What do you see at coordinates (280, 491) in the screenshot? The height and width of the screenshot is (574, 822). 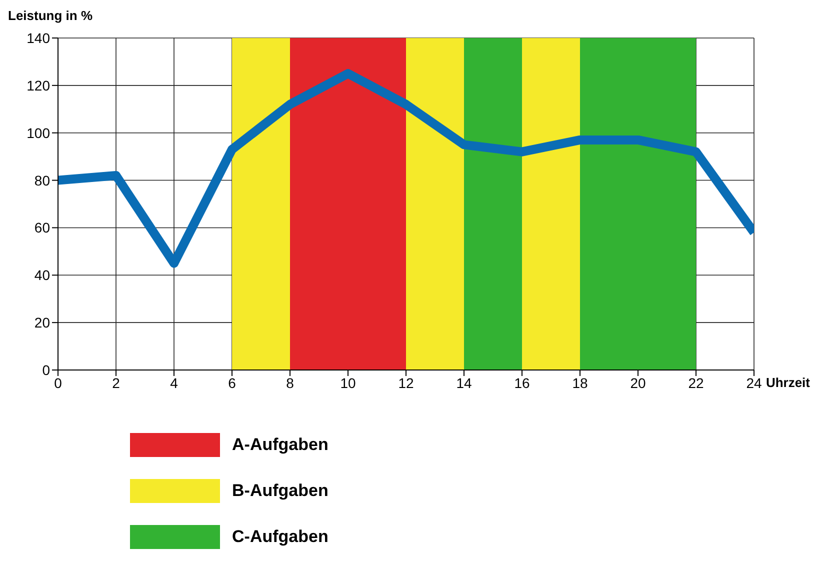 I see `text: B-Aufgaben` at bounding box center [280, 491].